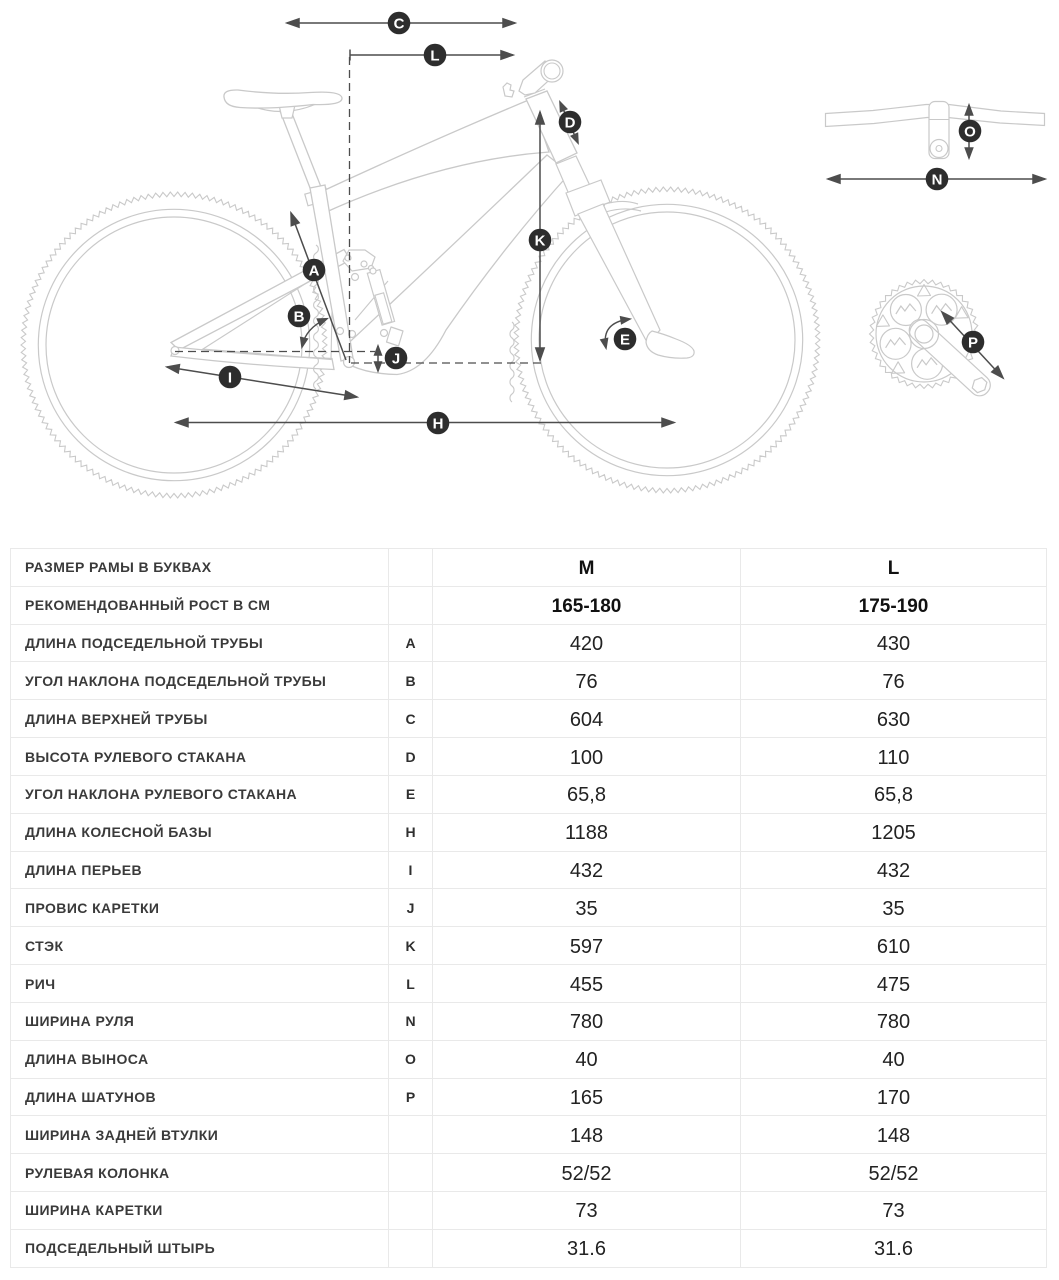 This screenshot has width=1059, height=1280. Describe the element at coordinates (438, 423) in the screenshot. I see `svg-text: H` at that location.